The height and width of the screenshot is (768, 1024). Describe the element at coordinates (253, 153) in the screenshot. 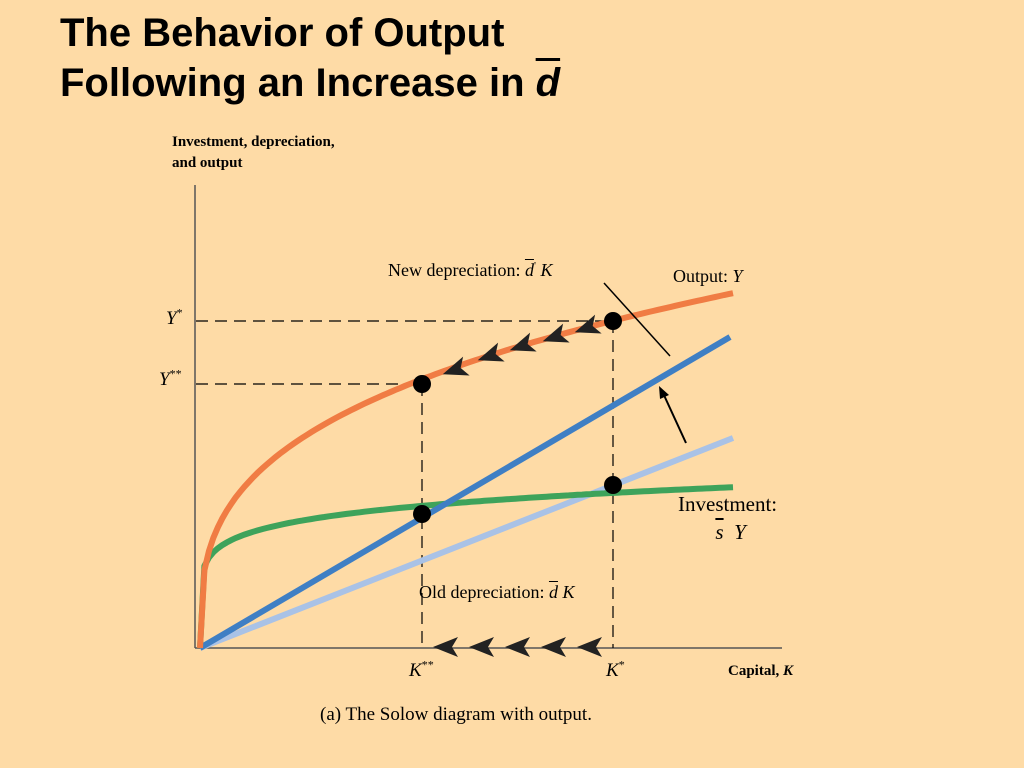

I see `y-axis-label: Investment, depreciation, and output` at that location.